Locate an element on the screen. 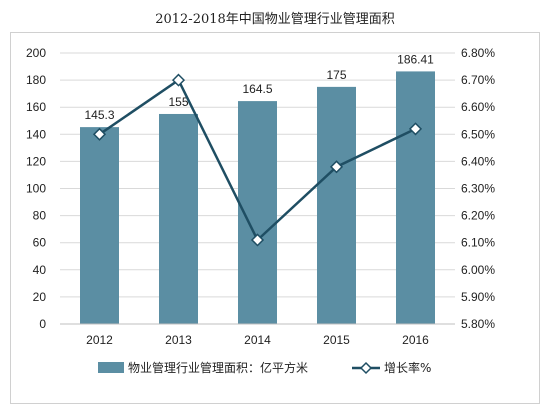 Image resolution: width=550 pixels, height=413 pixels. y-right-tick-label: 6.60% is located at coordinates (478, 107).